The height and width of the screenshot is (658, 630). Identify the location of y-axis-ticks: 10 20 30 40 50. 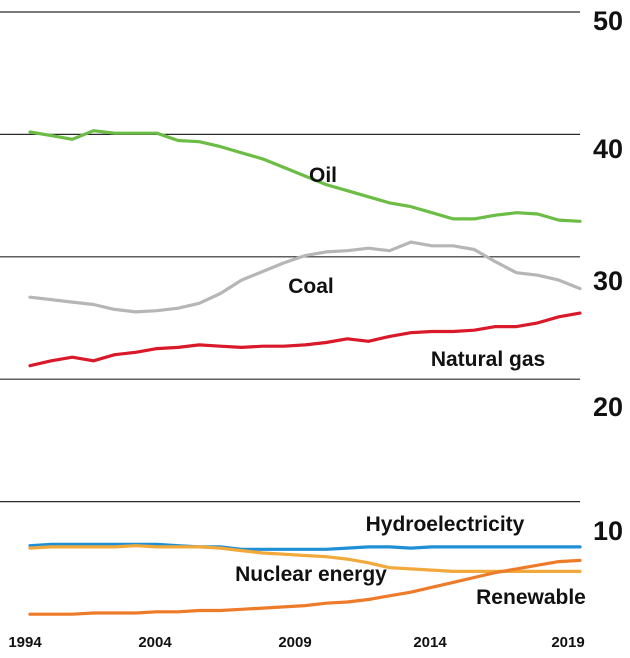
(608, 276).